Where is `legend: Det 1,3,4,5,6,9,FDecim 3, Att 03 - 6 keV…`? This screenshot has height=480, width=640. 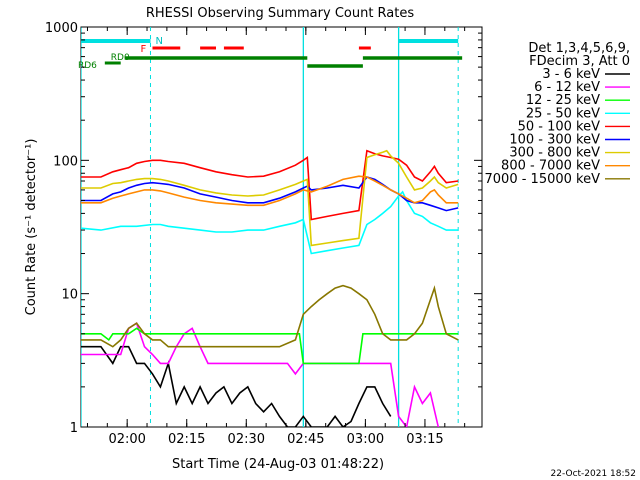
legend: Det 1,3,4,5,6,9,FDecim 3, Att 03 - 6 keV… is located at coordinates (557, 114).